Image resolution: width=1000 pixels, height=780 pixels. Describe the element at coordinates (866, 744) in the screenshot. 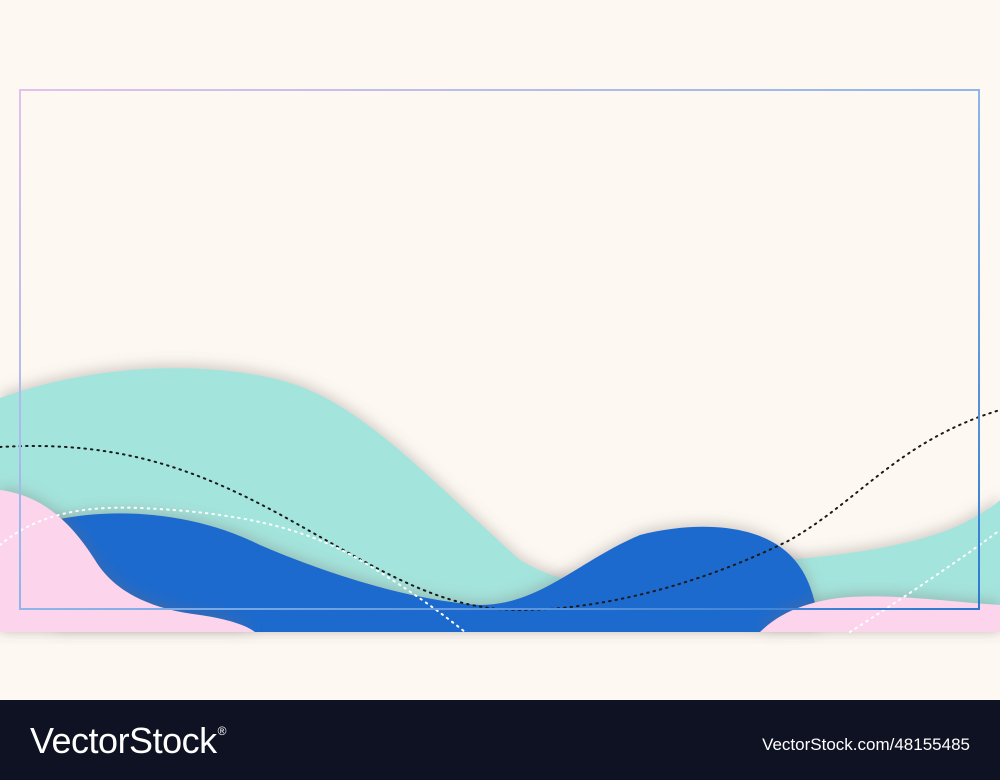

I see `stock-id: VectorStock.com/48155485` at that location.